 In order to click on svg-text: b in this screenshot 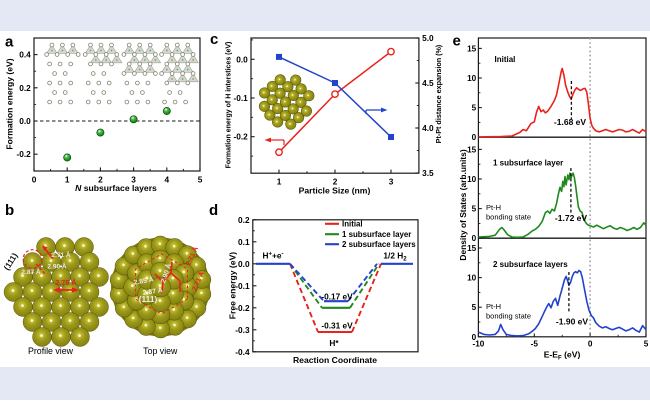, I will do `click(9, 210)`.